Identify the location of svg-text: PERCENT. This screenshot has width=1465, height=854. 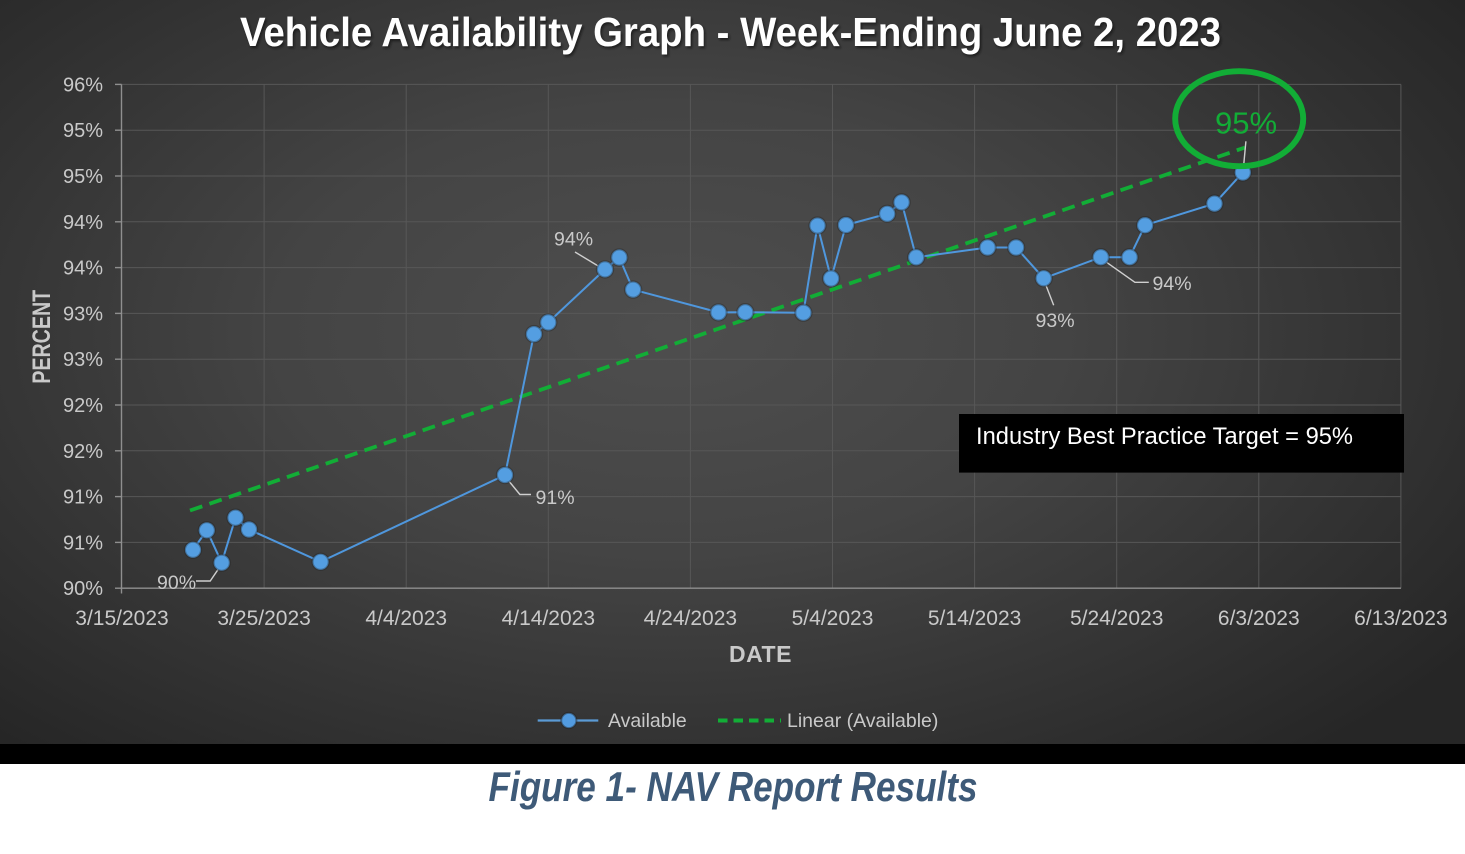
(42, 337).